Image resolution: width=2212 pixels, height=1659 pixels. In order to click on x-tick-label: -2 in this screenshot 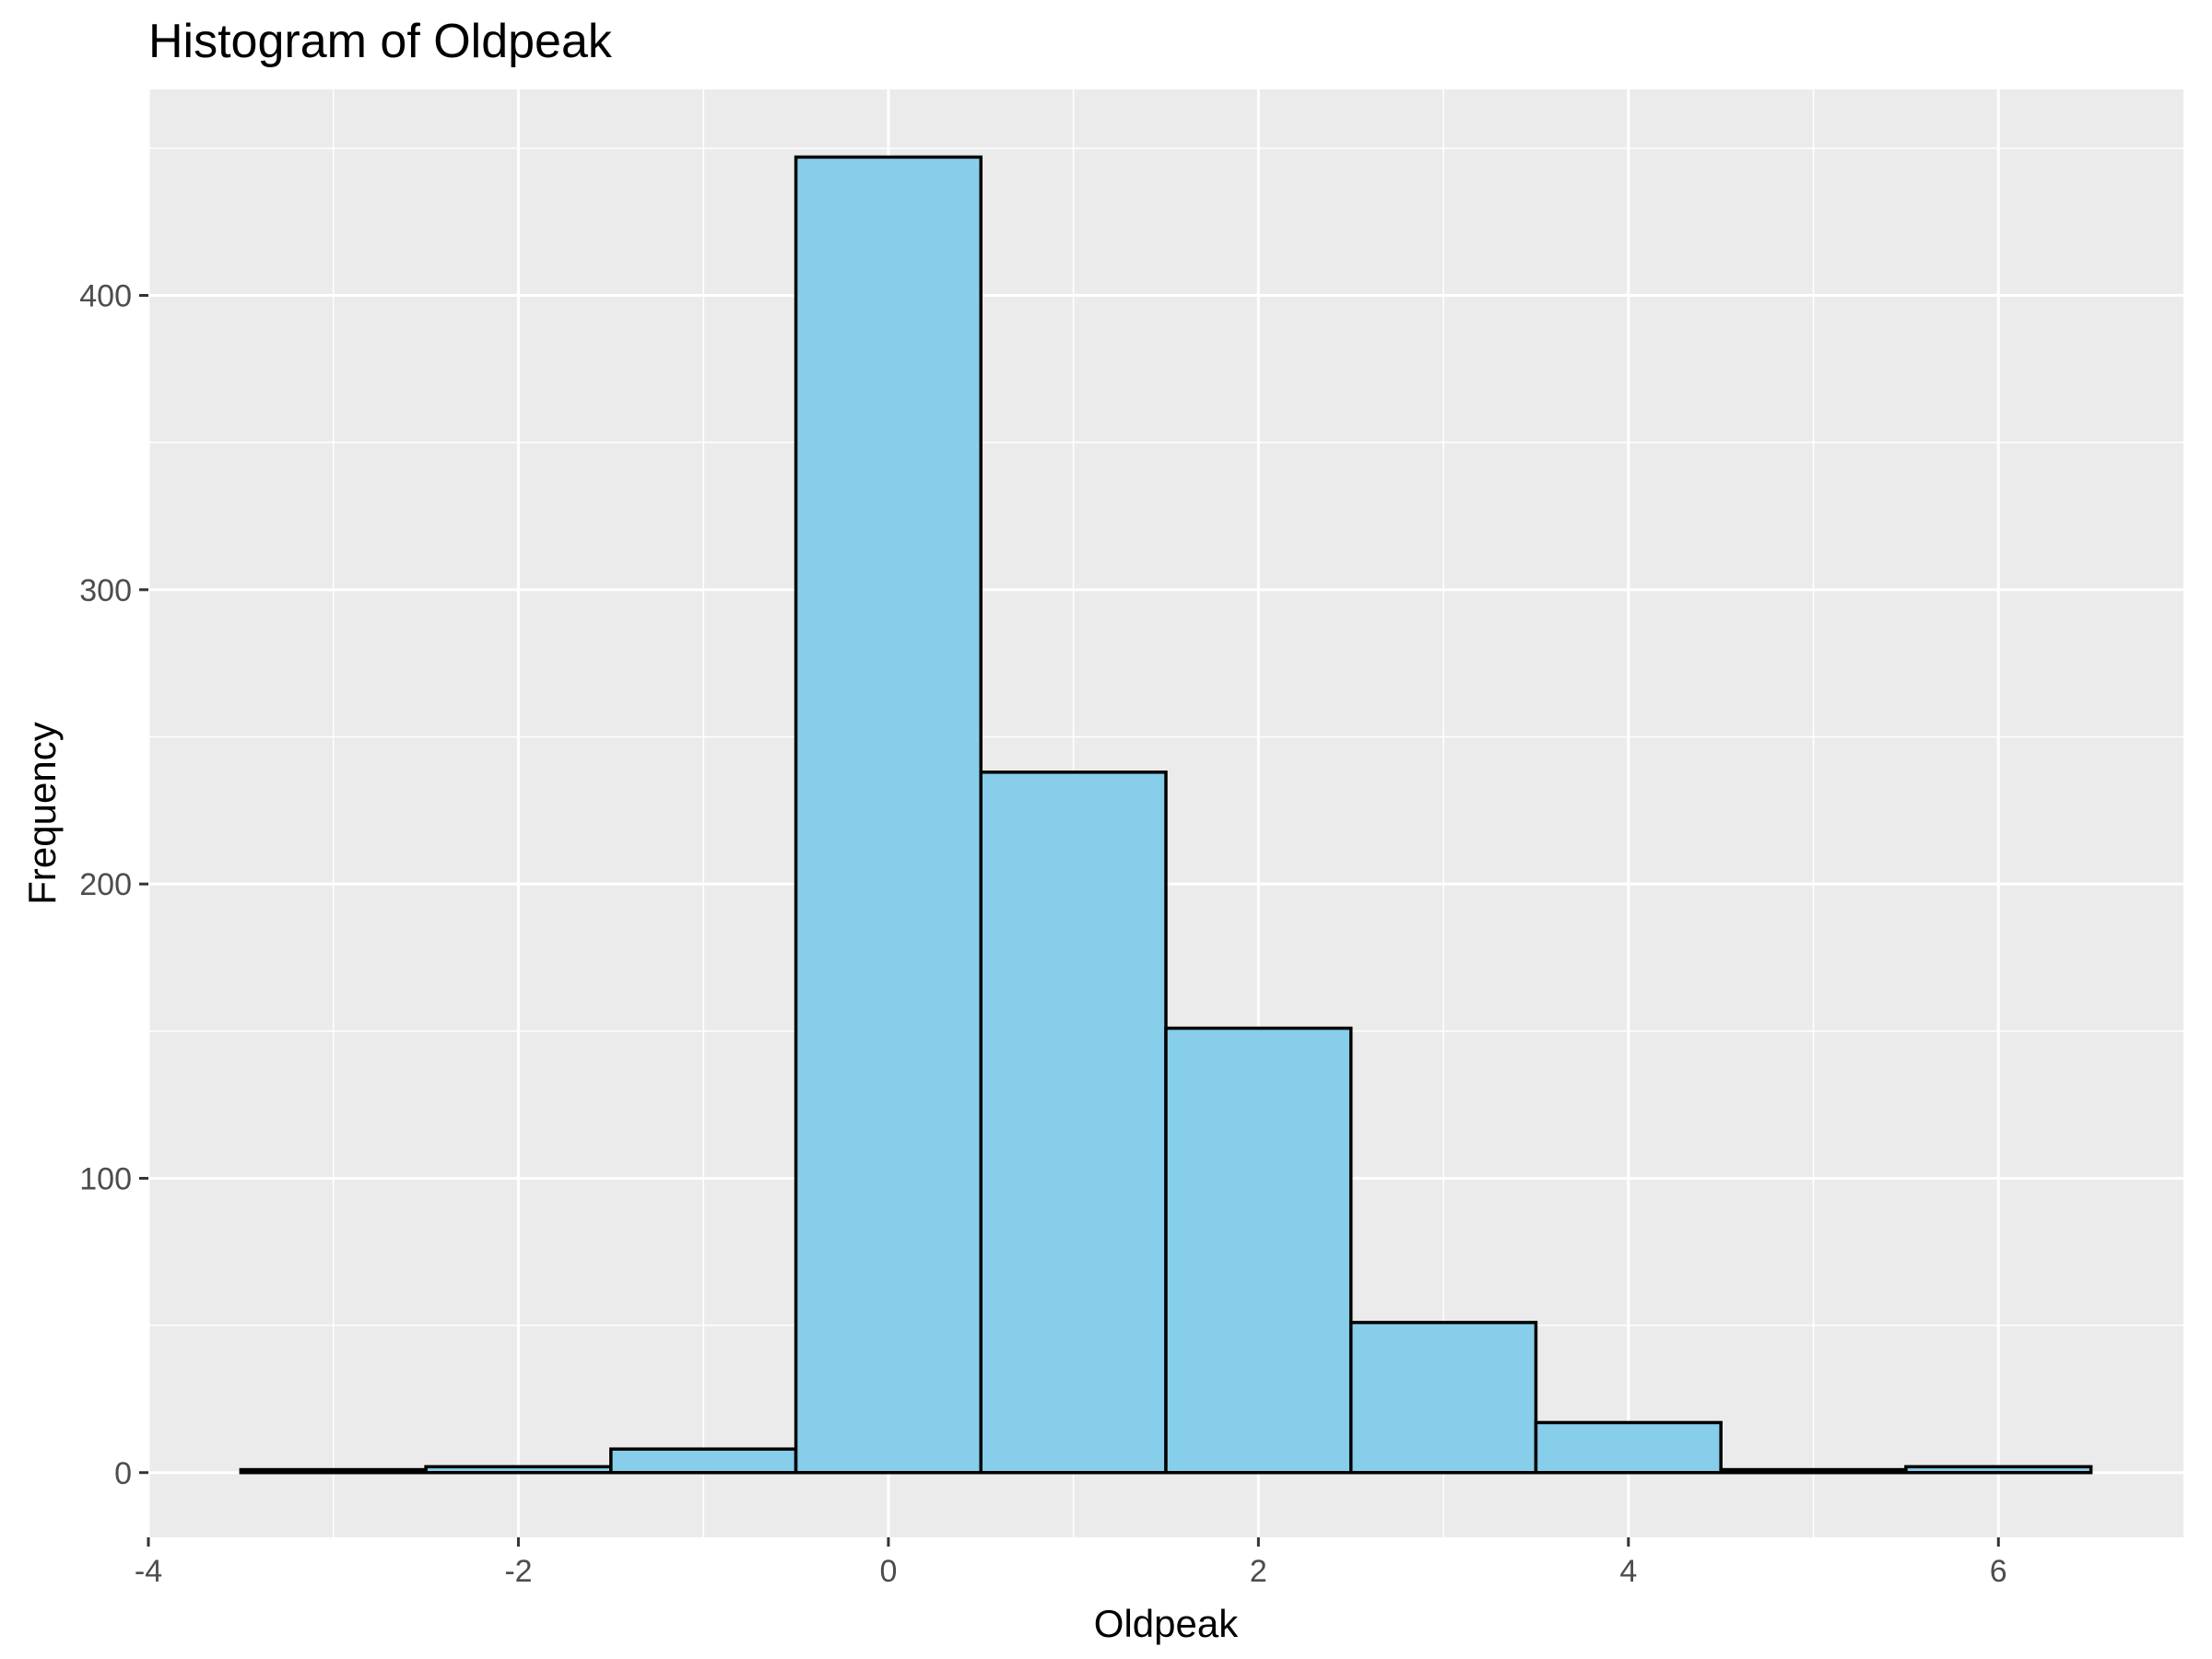, I will do `click(518, 1571)`.